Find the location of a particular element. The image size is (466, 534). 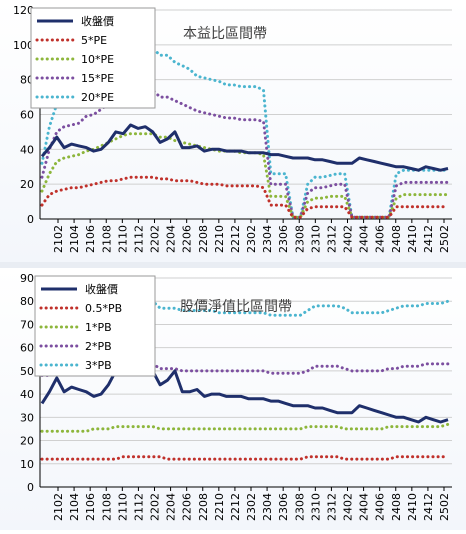

legend-label: 3*PB is located at coordinates (98, 365).